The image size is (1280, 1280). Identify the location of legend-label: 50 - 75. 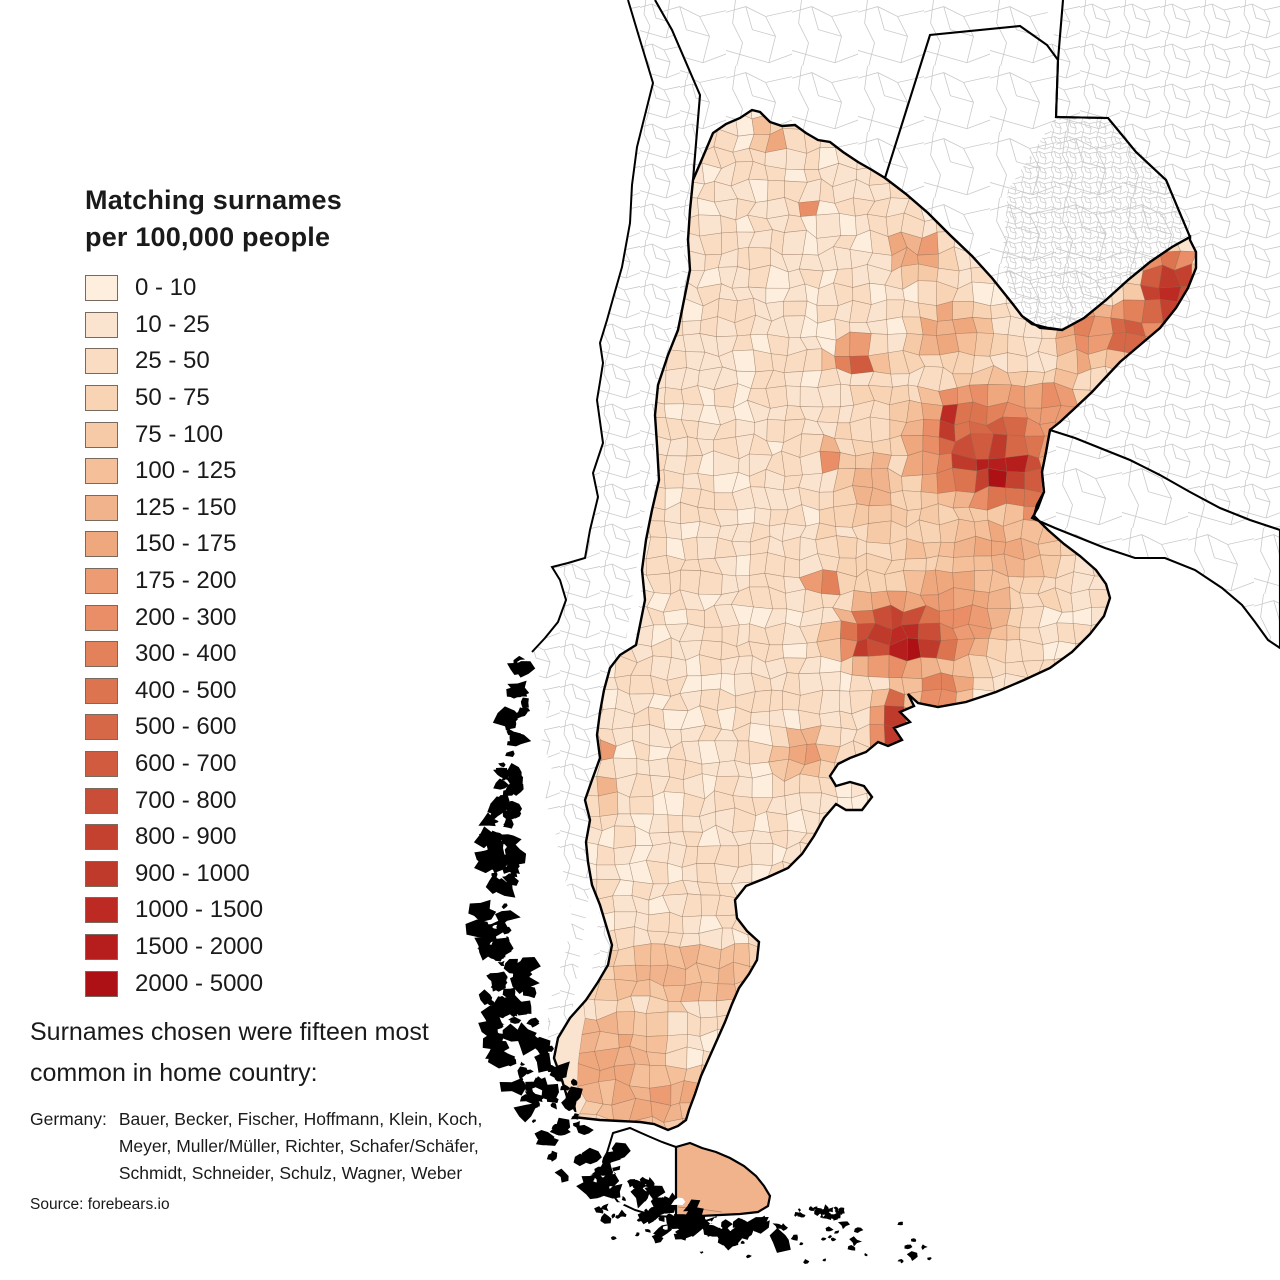
(172, 398).